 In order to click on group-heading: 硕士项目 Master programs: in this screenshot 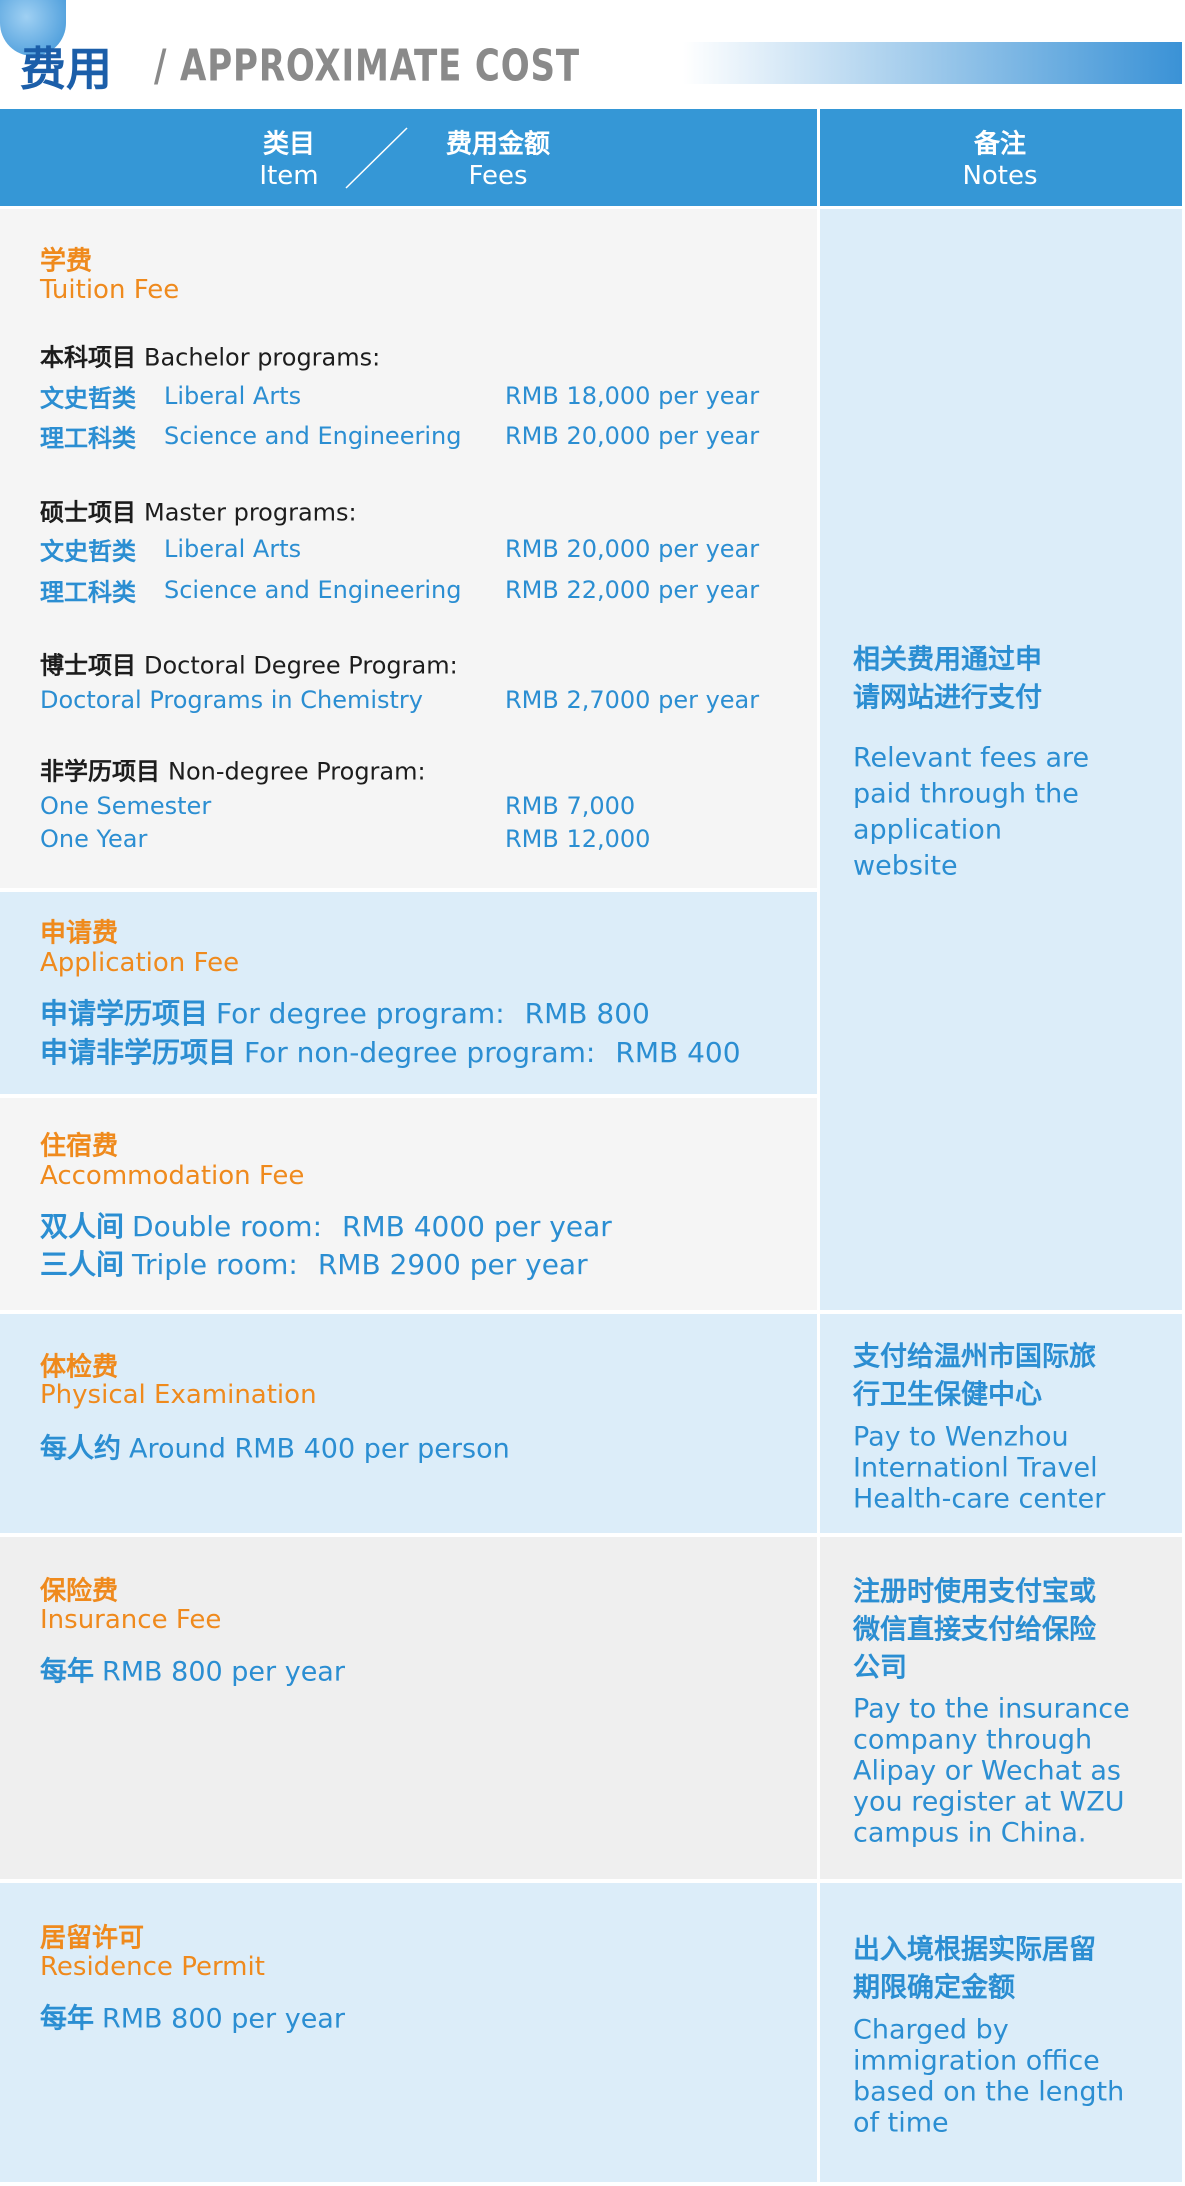, I will do `click(198, 510)`.